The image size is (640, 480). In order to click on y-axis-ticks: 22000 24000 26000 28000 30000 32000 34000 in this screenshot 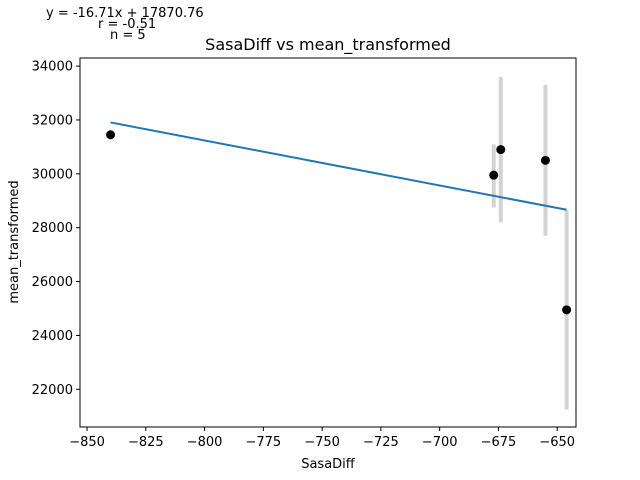, I will do `click(56, 229)`.